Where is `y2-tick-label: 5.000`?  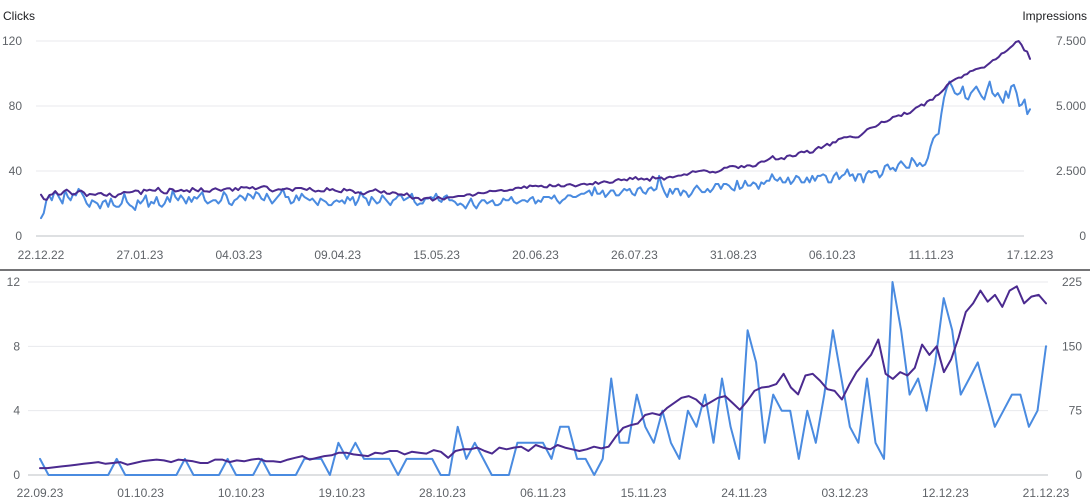 y2-tick-label: 5.000 is located at coordinates (1071, 106).